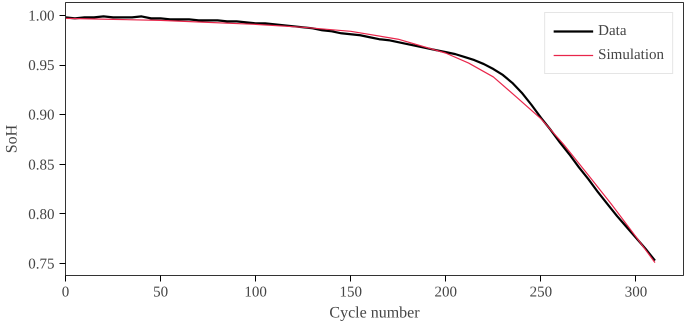 The width and height of the screenshot is (685, 324). What do you see at coordinates (255, 292) in the screenshot?
I see `x-tick-label: 100` at bounding box center [255, 292].